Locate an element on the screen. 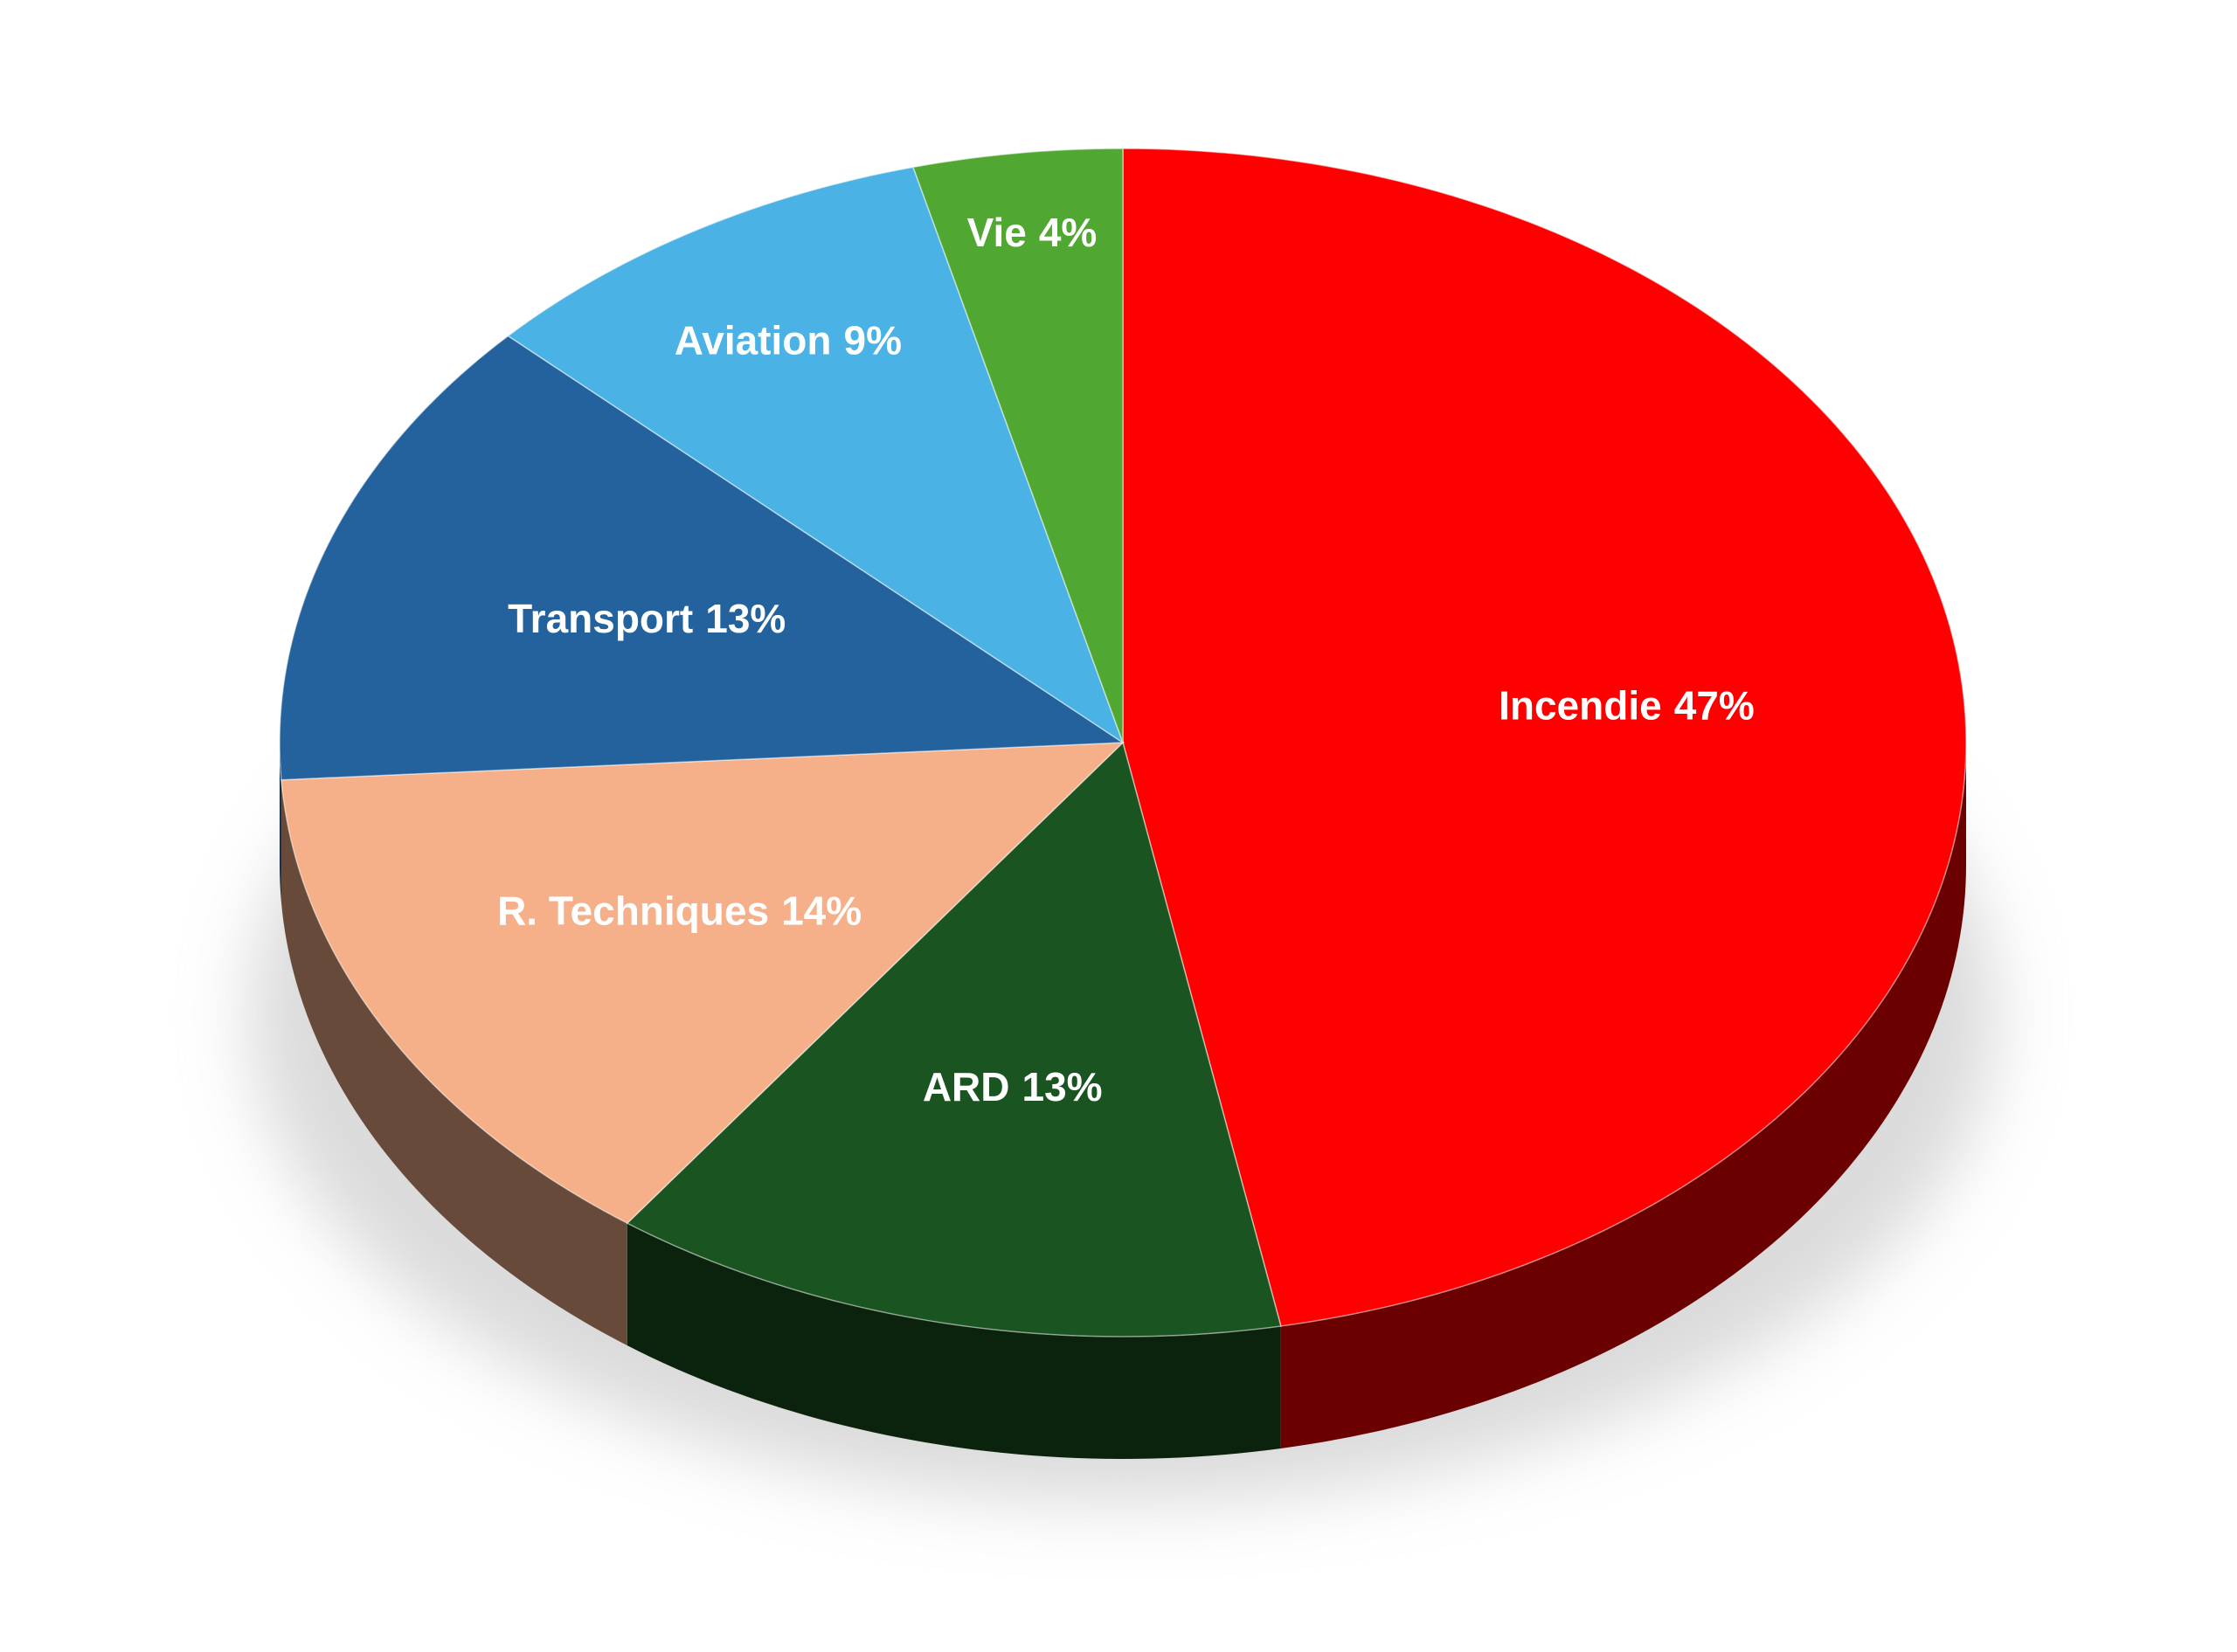 This screenshot has width=2237, height=1652. value-label: 47% is located at coordinates (1714, 706).